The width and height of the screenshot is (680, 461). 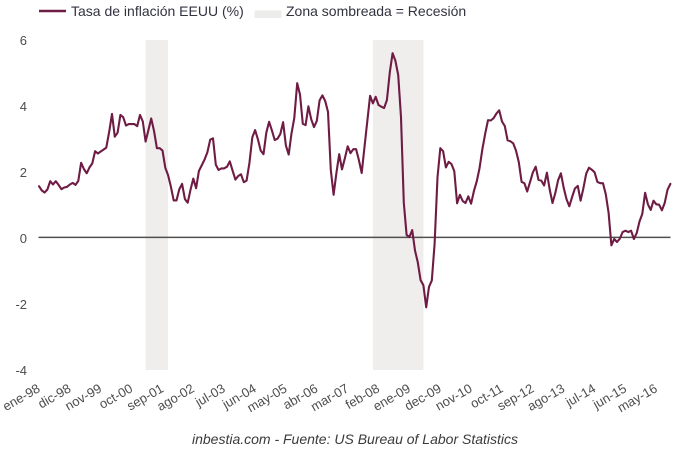 What do you see at coordinates (21, 370) in the screenshot?
I see `svg-text: -4` at bounding box center [21, 370].